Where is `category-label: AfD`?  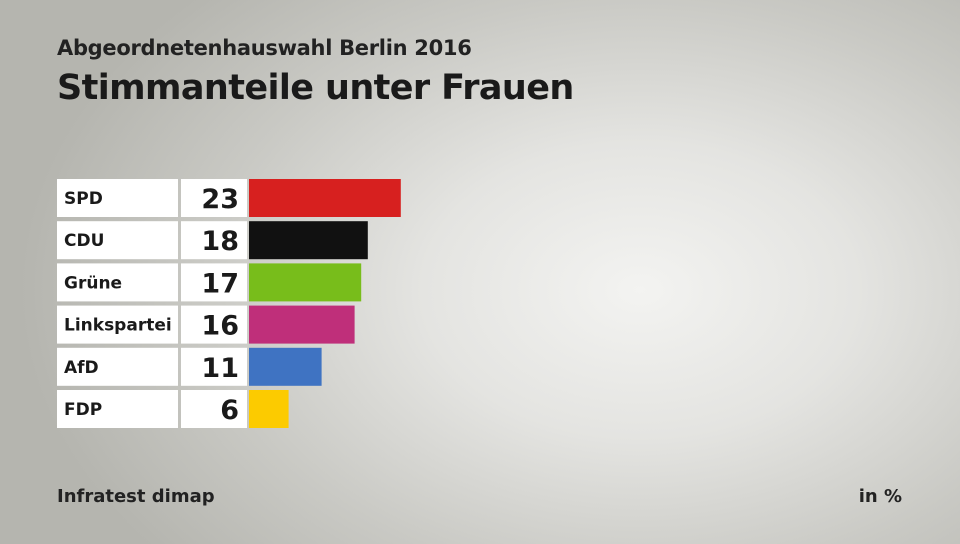 category-label: AfD is located at coordinates (81, 368).